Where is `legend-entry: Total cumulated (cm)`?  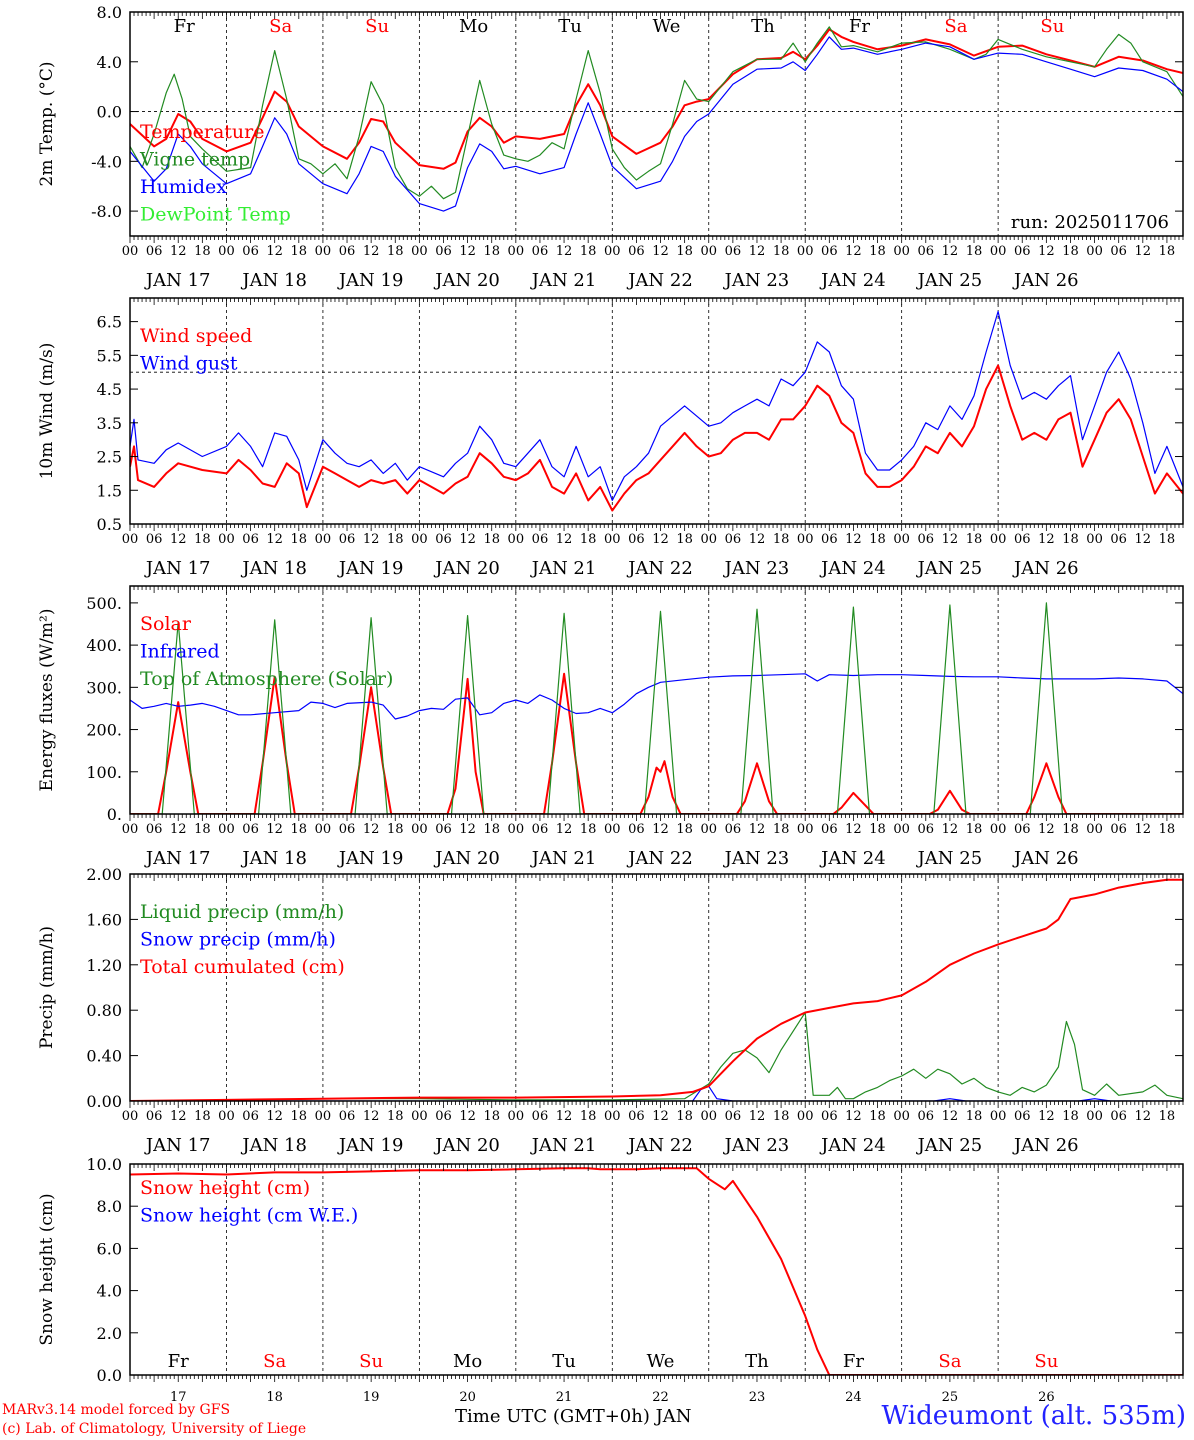
legend-entry: Total cumulated (cm) is located at coordinates (242, 967).